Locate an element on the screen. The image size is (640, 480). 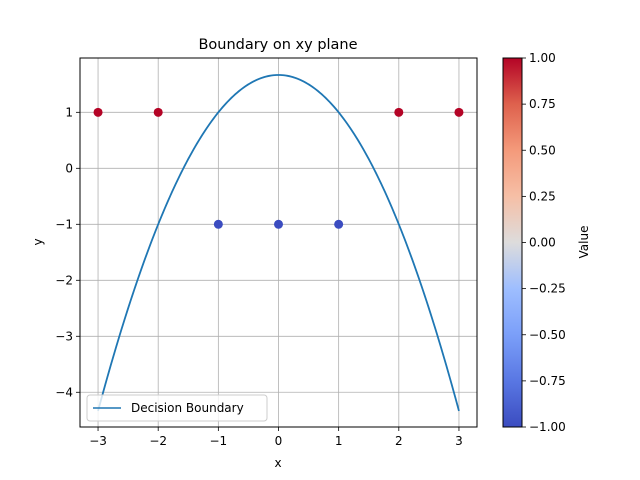
legend-box is located at coordinates (177, 408).